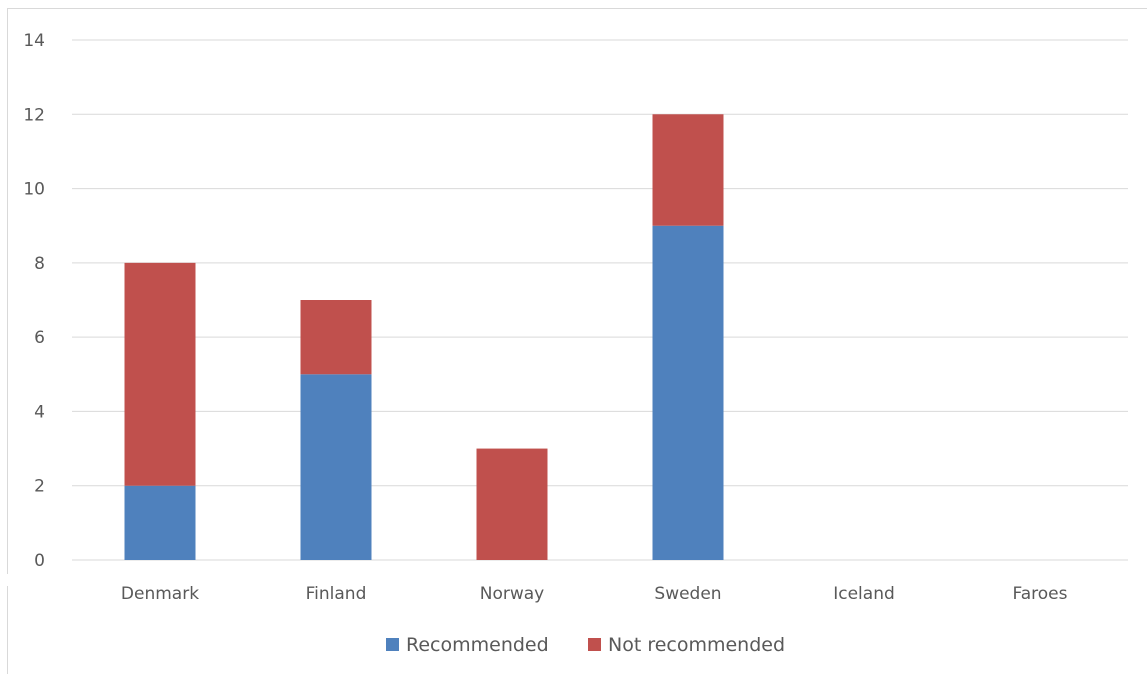  I want to click on y-tick-label-2: 2, so click(39, 487).